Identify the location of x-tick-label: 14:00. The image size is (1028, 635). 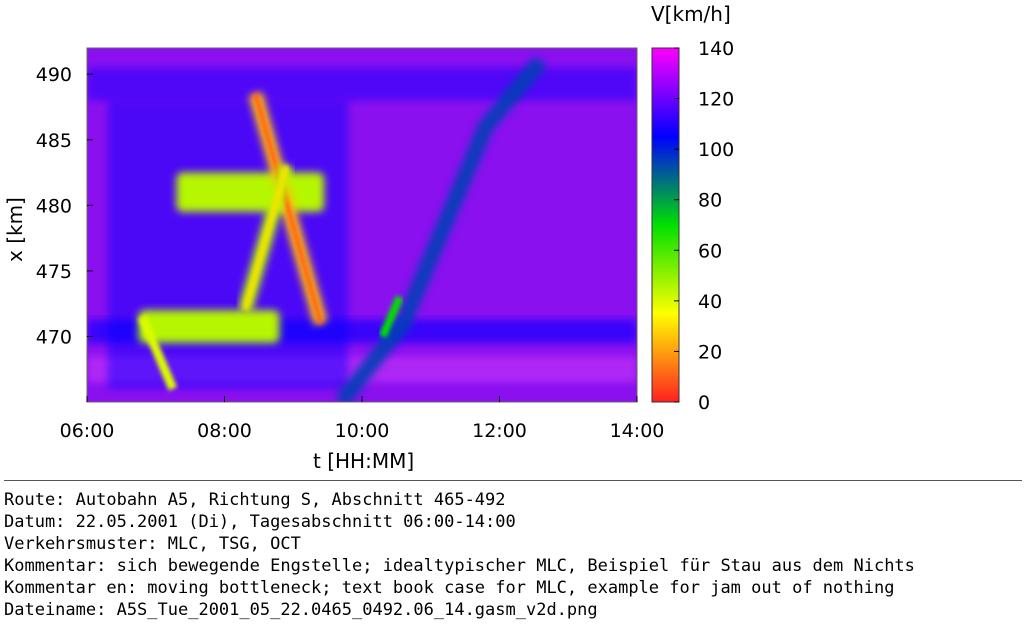
(637, 431).